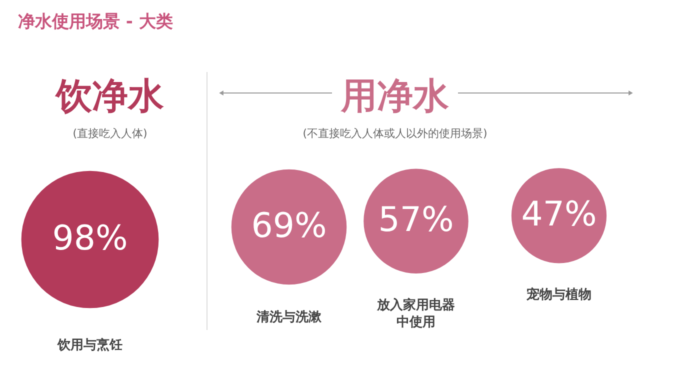  What do you see at coordinates (559, 294) in the screenshot?
I see `category-label: 宠物与植物` at bounding box center [559, 294].